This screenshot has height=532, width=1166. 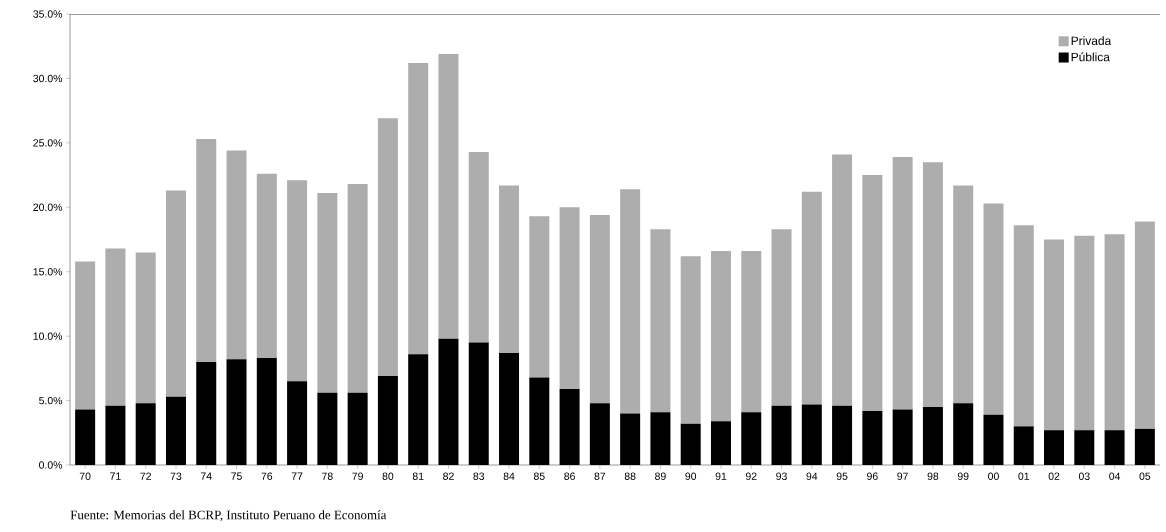 What do you see at coordinates (751, 476) in the screenshot?
I see `x-tick-label: 92` at bounding box center [751, 476].